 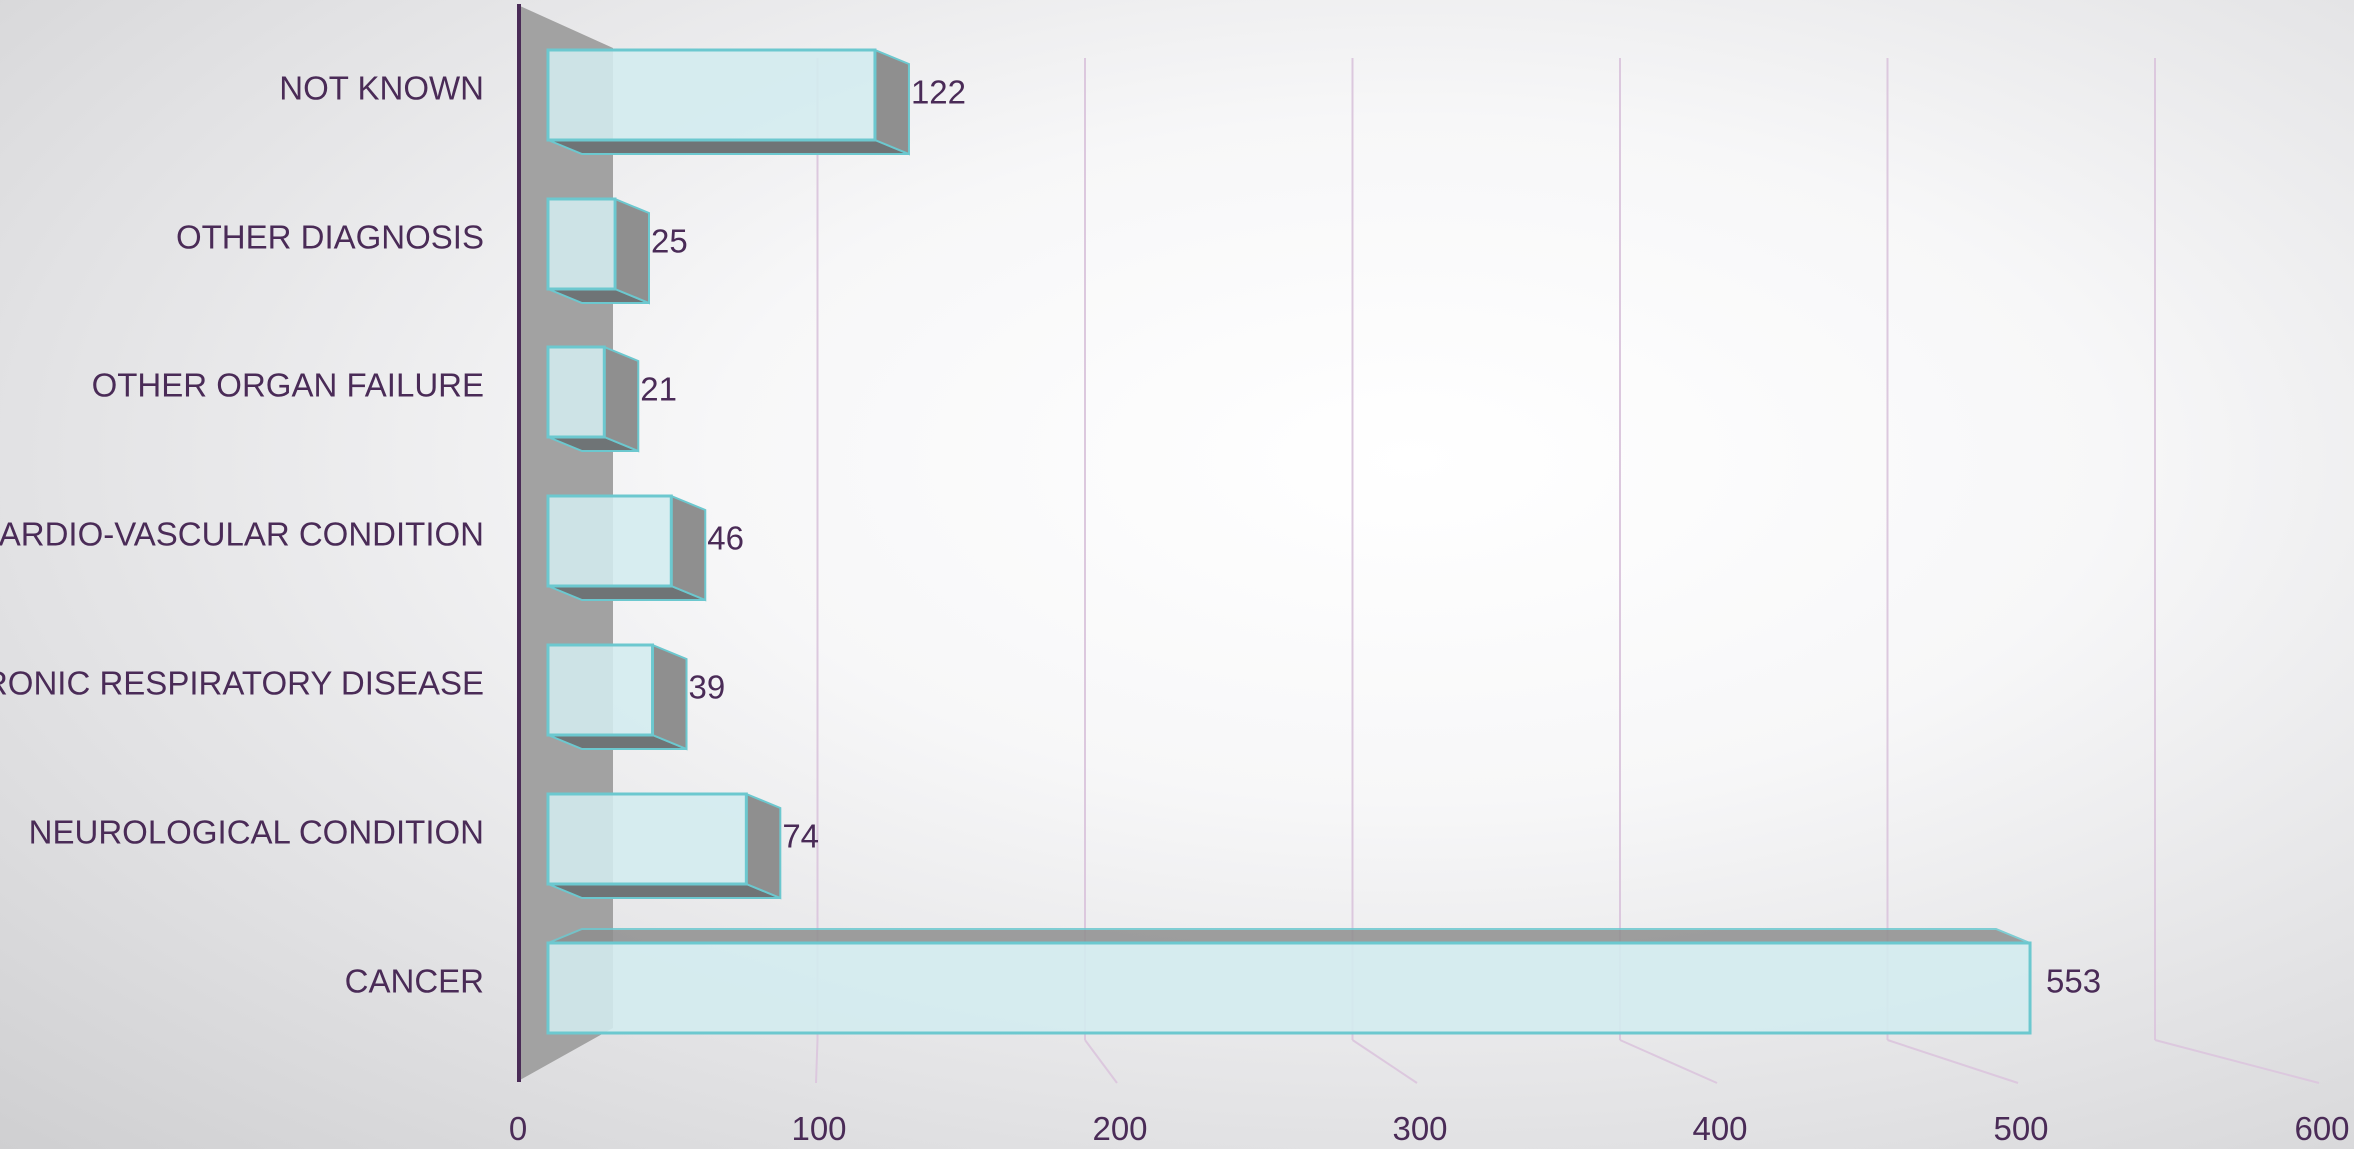 What do you see at coordinates (414, 981) in the screenshot?
I see `category-label: CANCER` at bounding box center [414, 981].